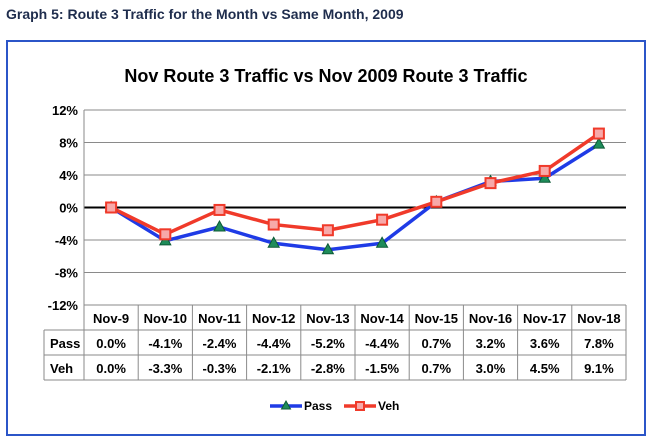 The width and height of the screenshot is (660, 446). I want to click on data-label: 7.8%, so click(599, 343).